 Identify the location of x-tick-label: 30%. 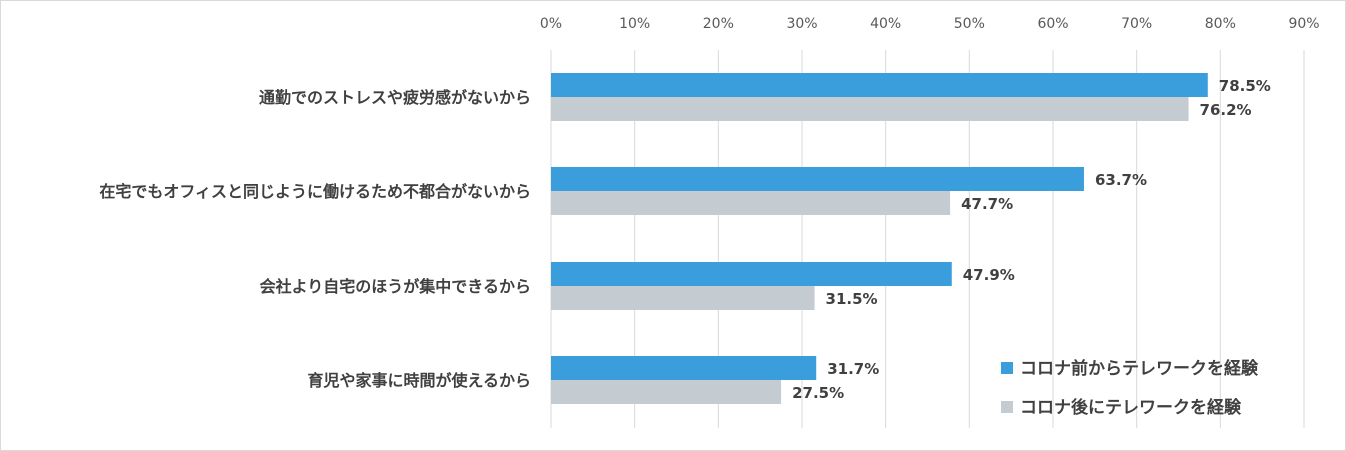
(801, 24).